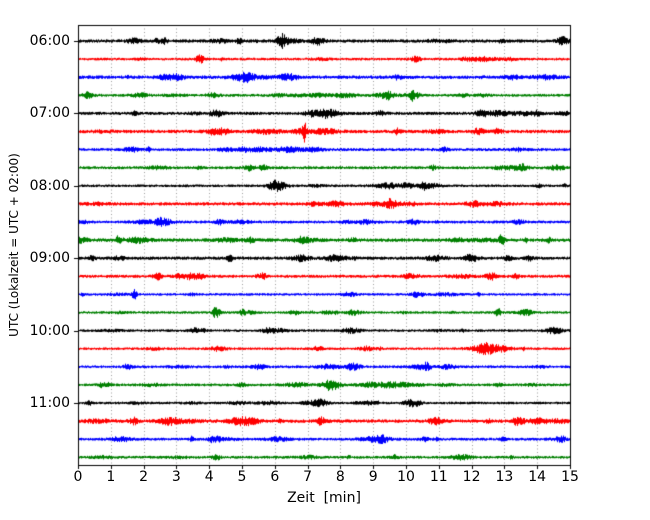 Image resolution: width=650 pixels, height=520 pixels. I want to click on x-tick-label: 3, so click(176, 477).